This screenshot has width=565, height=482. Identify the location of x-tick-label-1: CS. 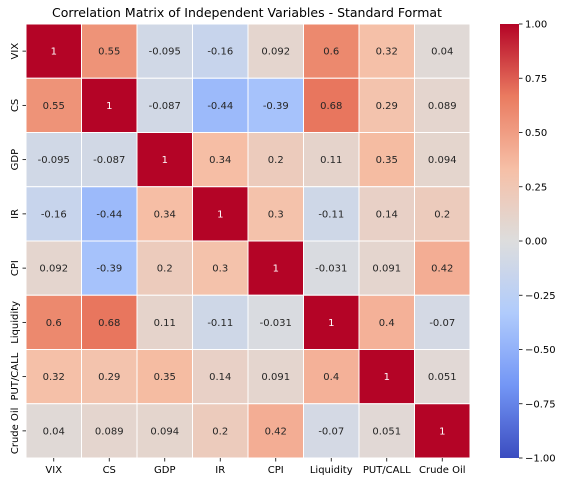
(109, 470).